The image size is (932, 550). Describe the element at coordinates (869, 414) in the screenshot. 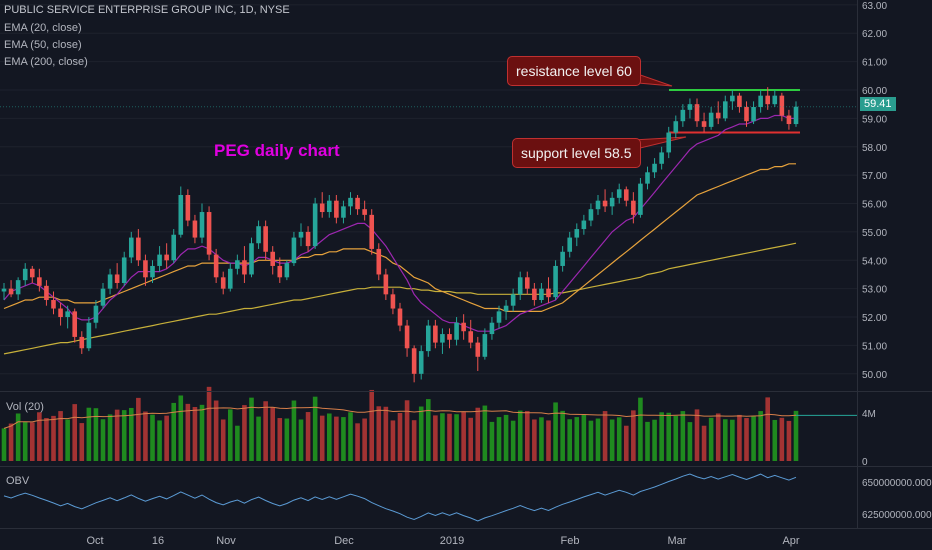

I see `volume-tick-label: 4M` at that location.